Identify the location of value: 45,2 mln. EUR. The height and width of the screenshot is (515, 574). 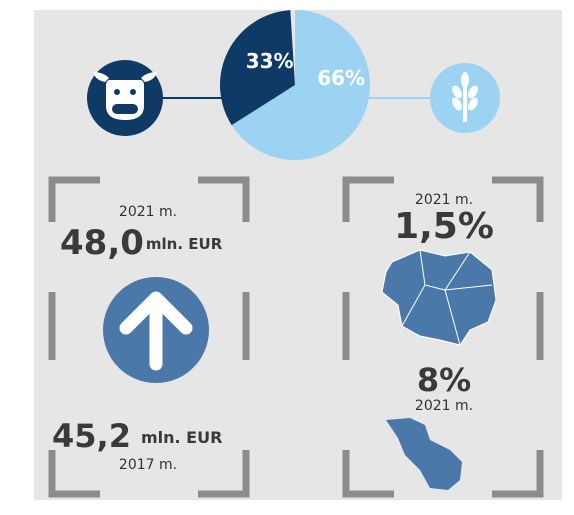
(137, 436).